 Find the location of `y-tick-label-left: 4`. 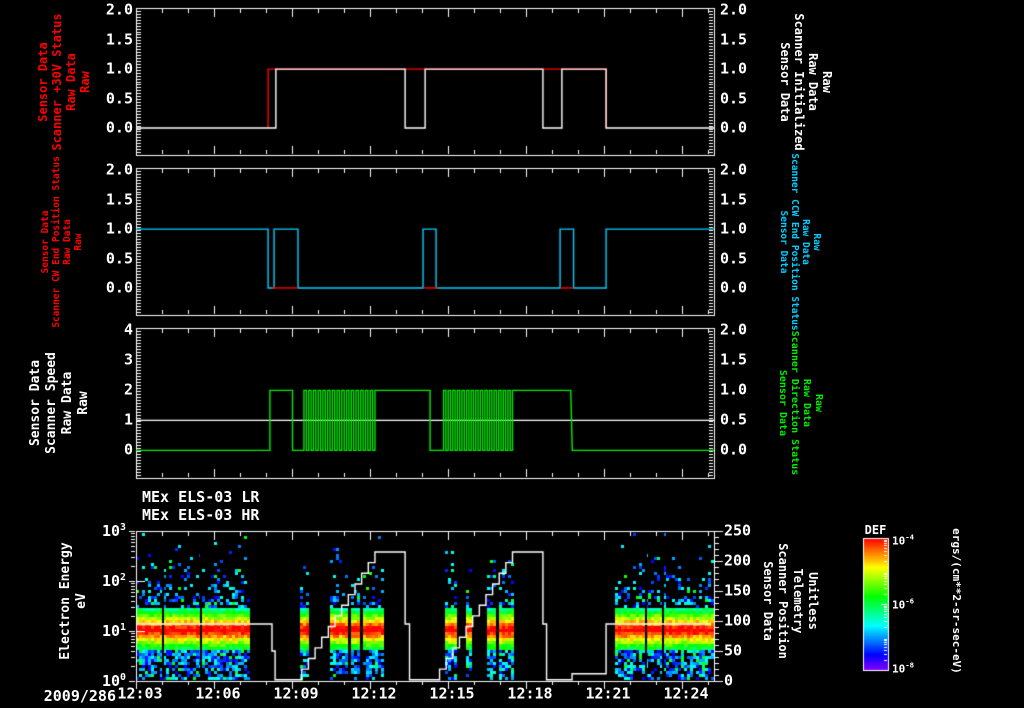

y-tick-label-left: 4 is located at coordinates (128, 329).